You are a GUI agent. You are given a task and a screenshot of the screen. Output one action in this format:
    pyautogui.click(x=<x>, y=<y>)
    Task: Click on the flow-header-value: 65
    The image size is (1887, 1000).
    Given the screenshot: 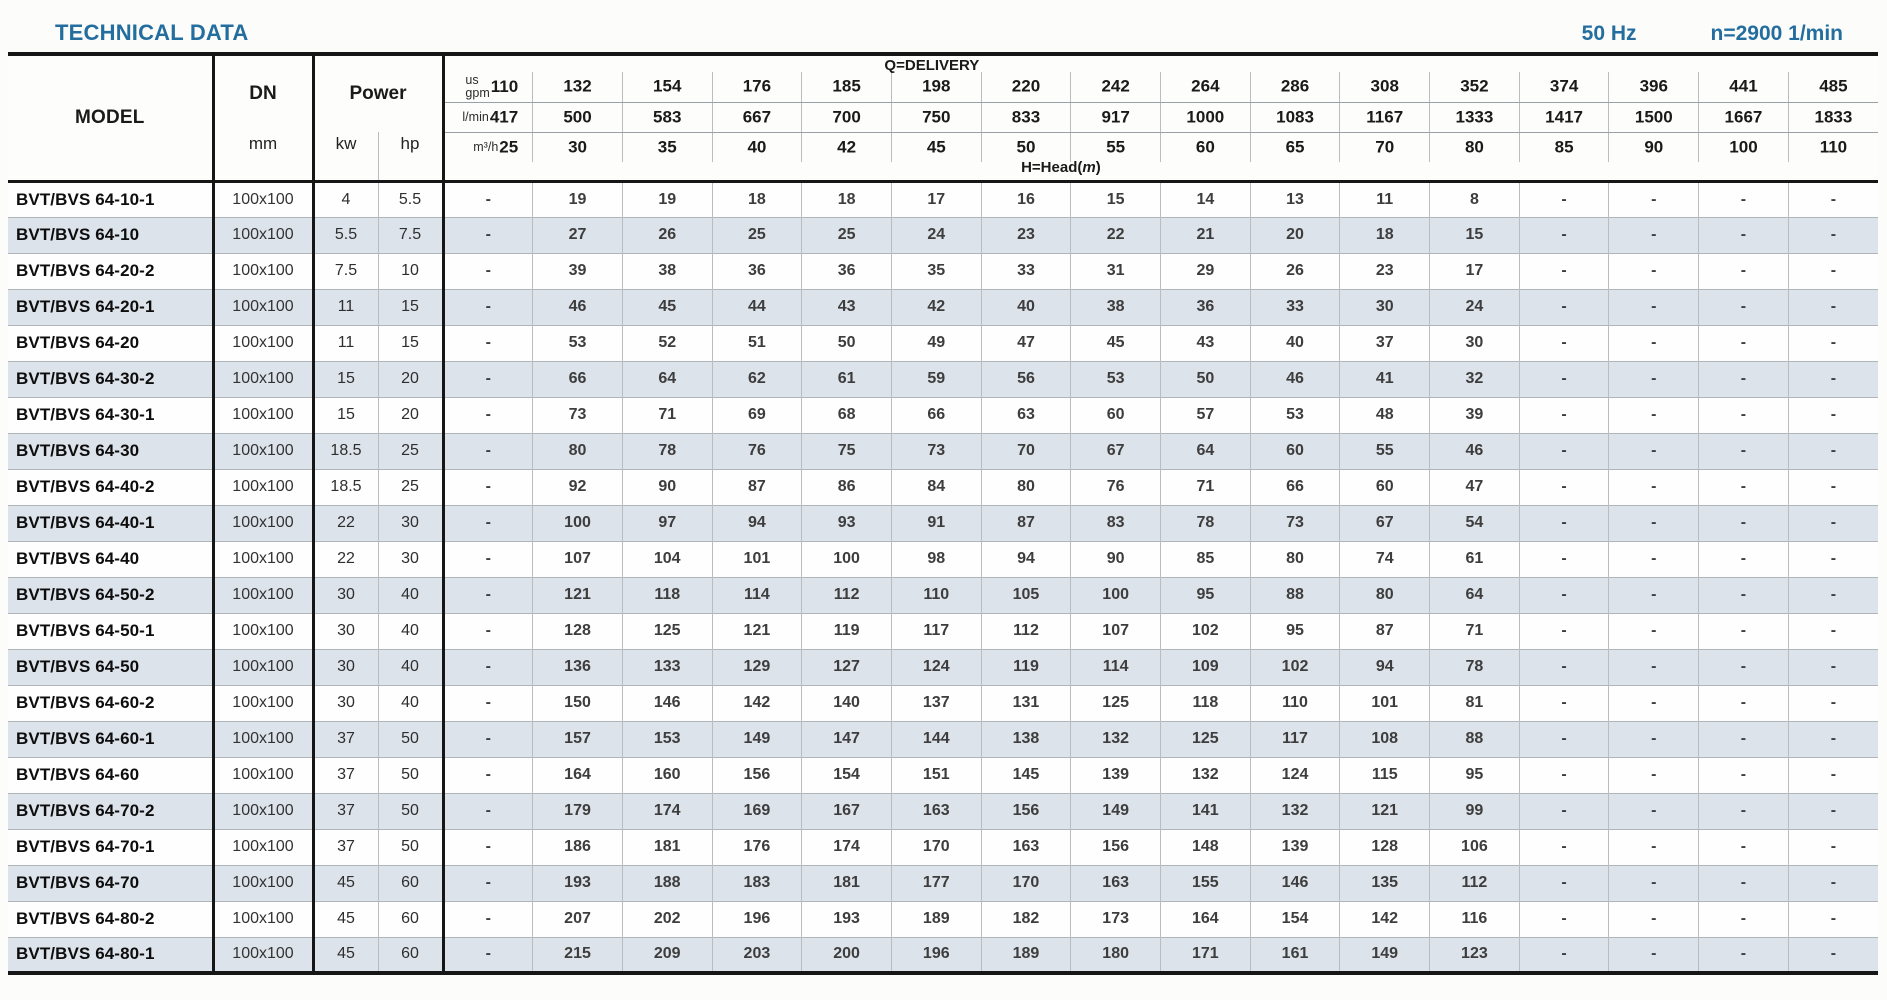 What is the action you would take?
    pyautogui.click(x=1295, y=147)
    